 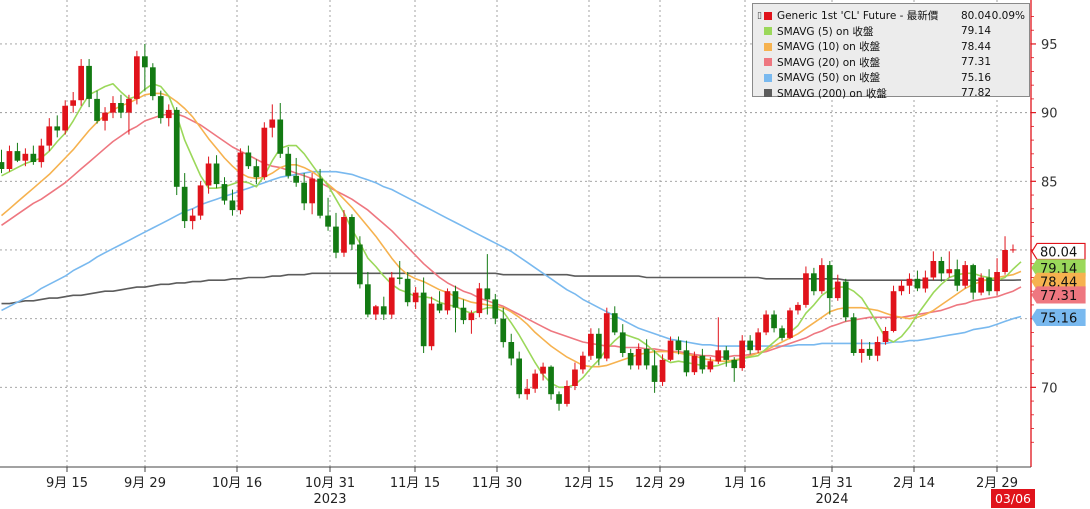 What do you see at coordinates (1013, 498) in the screenshot?
I see `date-badge` at bounding box center [1013, 498].